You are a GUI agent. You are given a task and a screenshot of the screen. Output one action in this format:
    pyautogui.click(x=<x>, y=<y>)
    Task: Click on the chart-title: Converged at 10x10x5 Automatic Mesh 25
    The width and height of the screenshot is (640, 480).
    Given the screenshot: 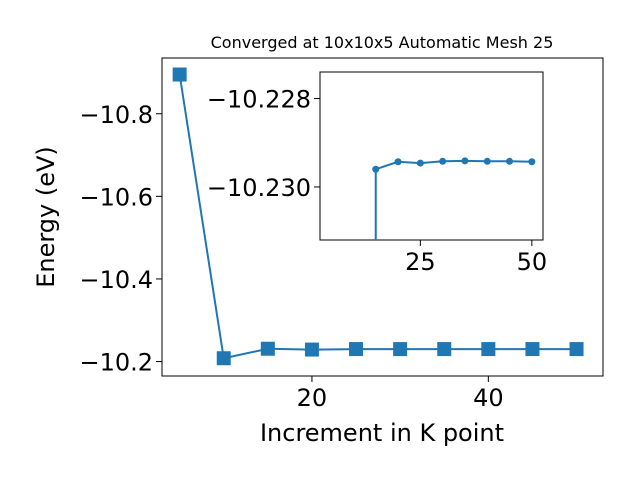 What is the action you would take?
    pyautogui.click(x=382, y=42)
    